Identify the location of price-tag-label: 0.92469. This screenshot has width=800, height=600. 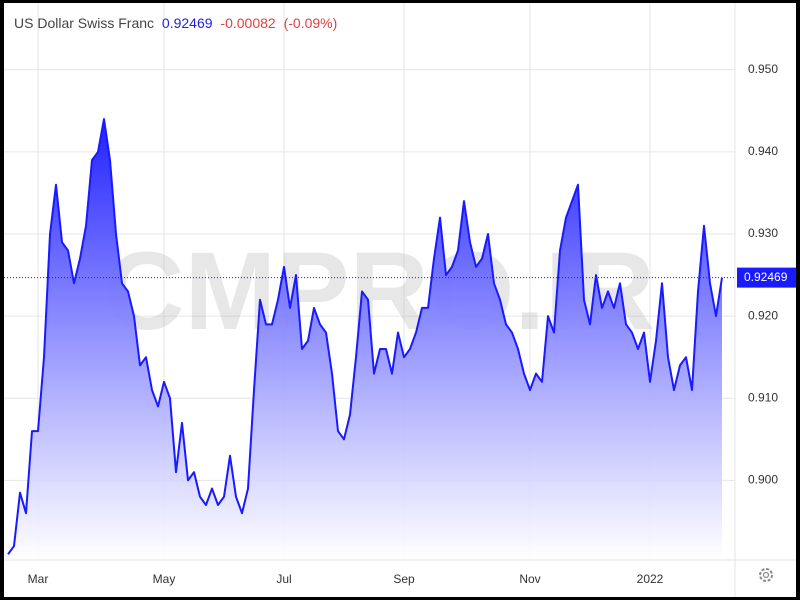
(766, 277).